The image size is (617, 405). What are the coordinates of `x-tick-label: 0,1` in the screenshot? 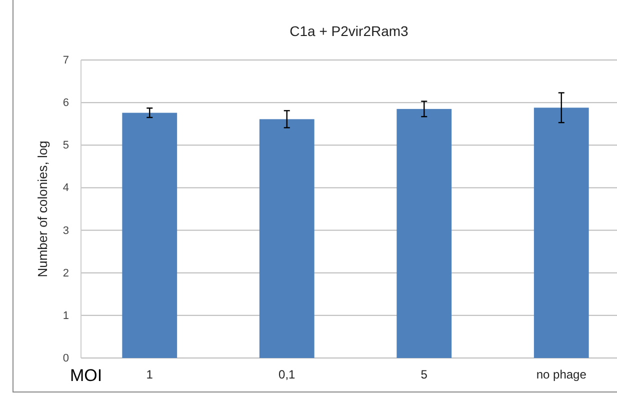 It's located at (287, 375).